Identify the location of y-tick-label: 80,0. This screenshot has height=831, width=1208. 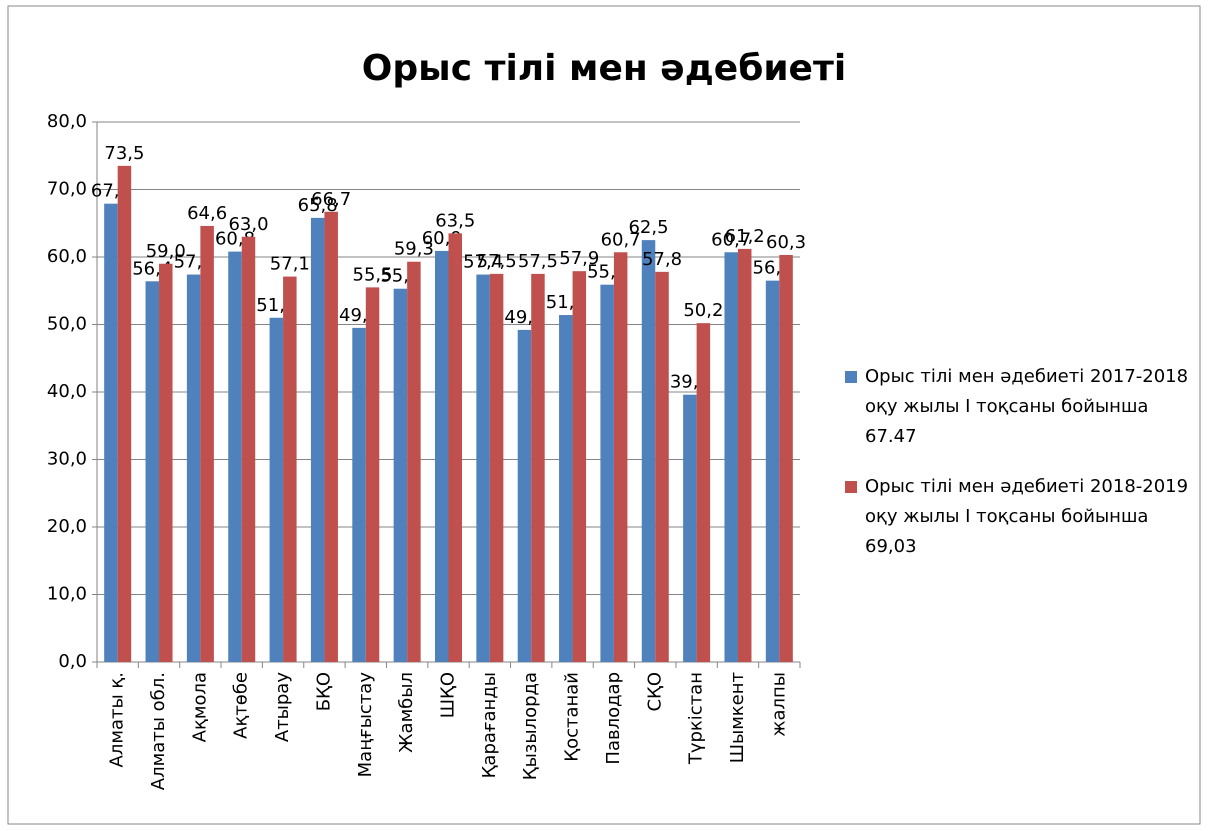
(67, 121).